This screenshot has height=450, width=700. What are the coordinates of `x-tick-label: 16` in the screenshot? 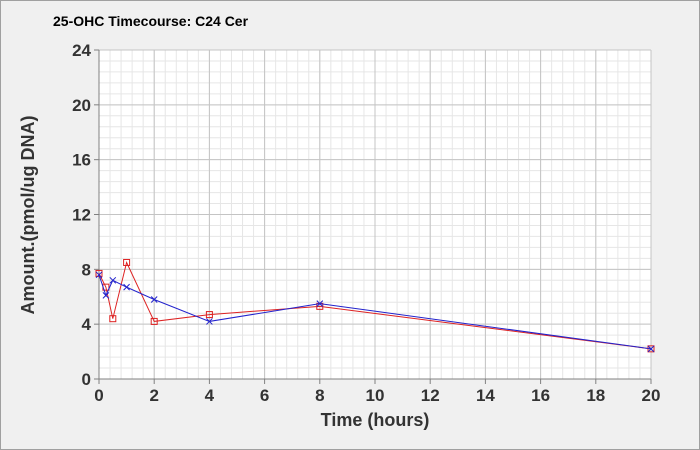 It's located at (540, 395).